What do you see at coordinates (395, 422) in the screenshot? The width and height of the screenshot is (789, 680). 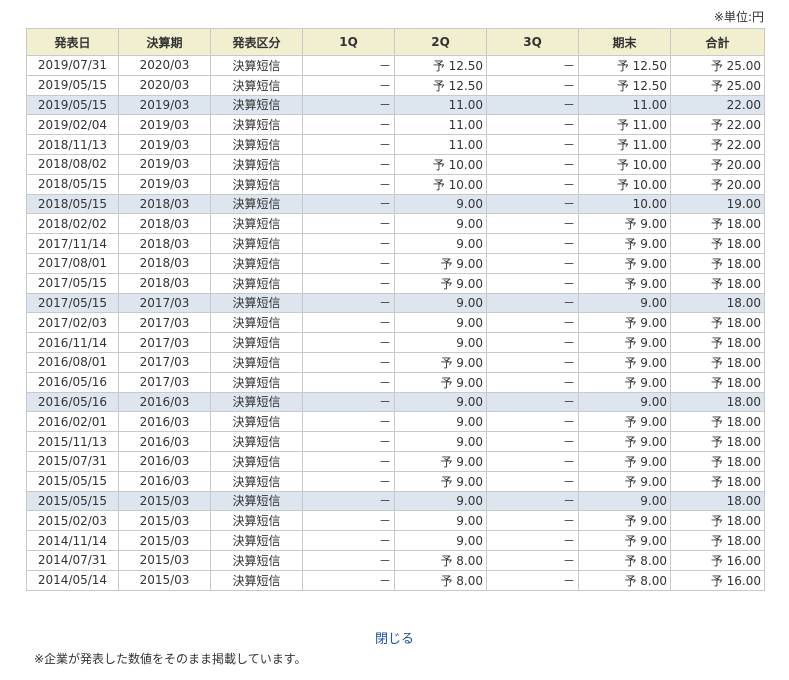 I see `table-row: 2016/02/01 2016/03 決算短信－ 9.00 －予 9.00 予 18.00` at bounding box center [395, 422].